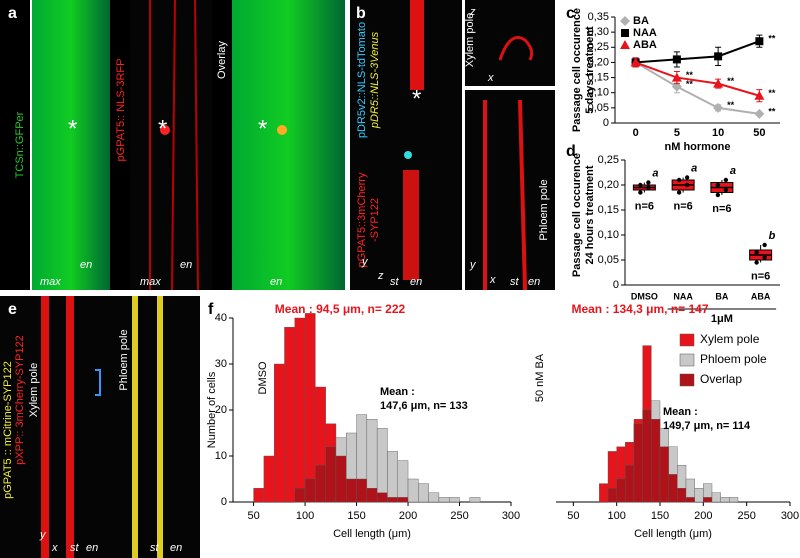 This screenshot has width=800, height=558. Describe the element at coordinates (147, 427) in the screenshot. I see `cells` at that location.